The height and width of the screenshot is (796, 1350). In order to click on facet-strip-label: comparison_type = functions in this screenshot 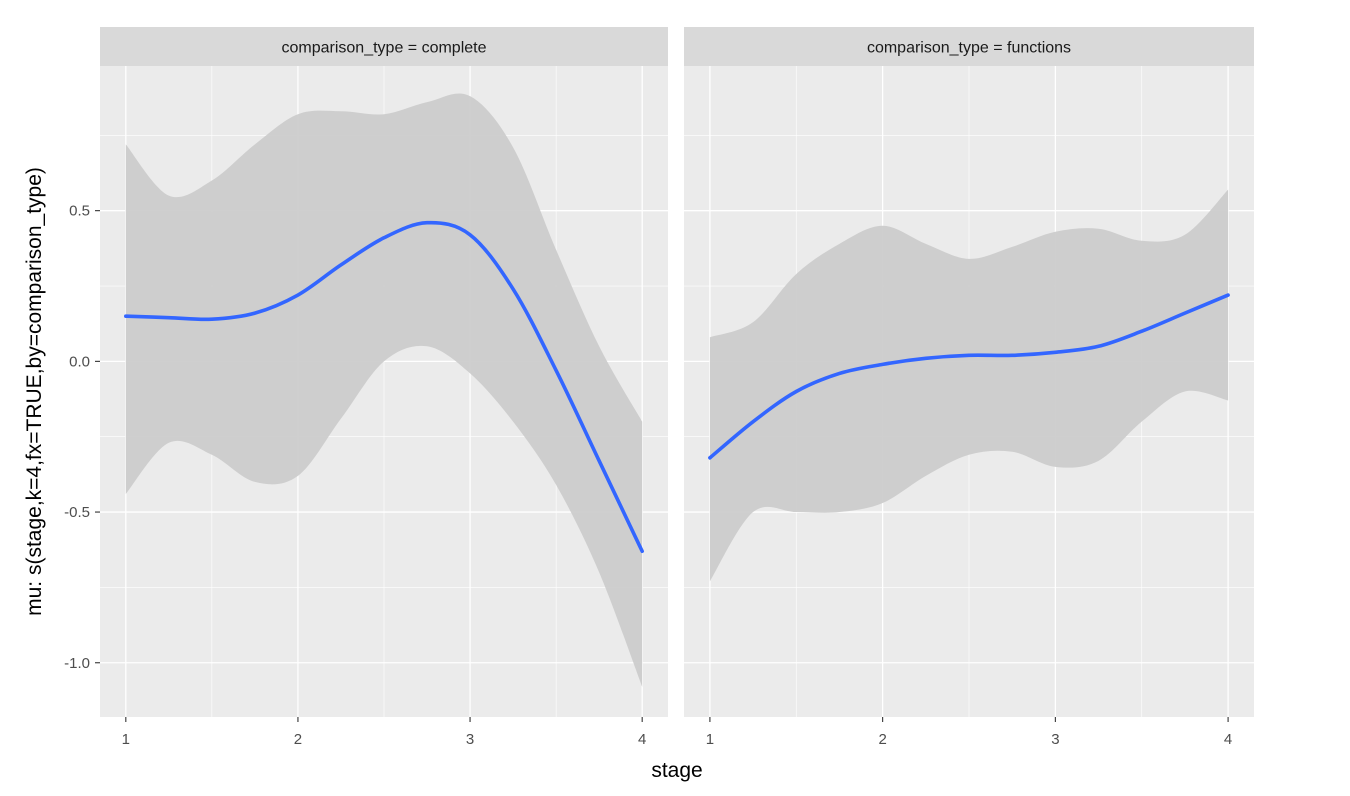, I will do `click(969, 48)`.